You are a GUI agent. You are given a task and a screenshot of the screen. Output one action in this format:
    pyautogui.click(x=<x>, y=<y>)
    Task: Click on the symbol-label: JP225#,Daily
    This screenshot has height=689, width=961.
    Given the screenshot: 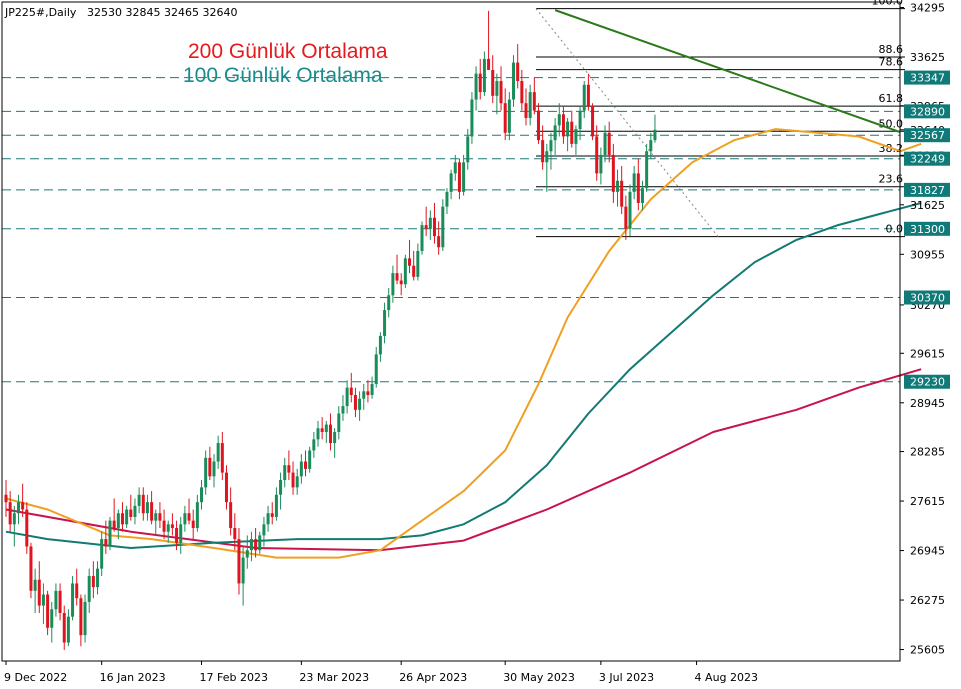 What is the action you would take?
    pyautogui.click(x=40, y=12)
    